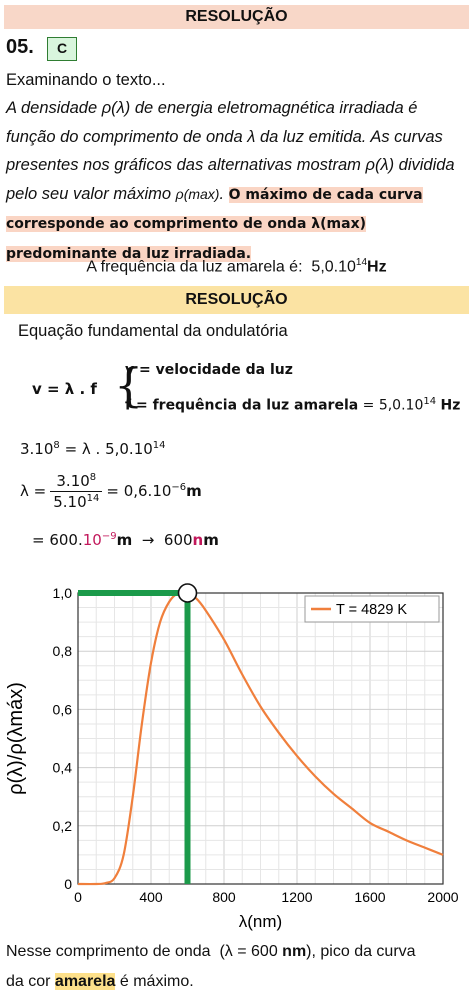 The width and height of the screenshot is (473, 999). I want to click on x-tick-label: 800, so click(224, 897).